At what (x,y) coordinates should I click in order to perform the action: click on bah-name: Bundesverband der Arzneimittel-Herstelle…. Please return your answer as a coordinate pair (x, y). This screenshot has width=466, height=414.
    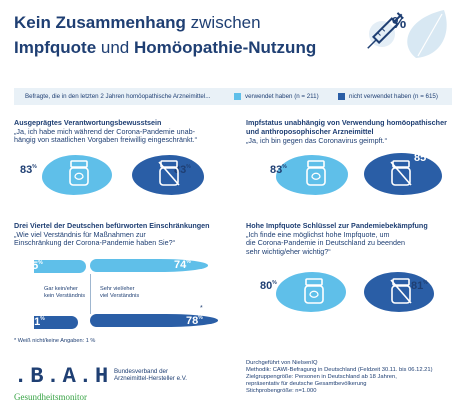
    Looking at the image, I should click on (151, 375).